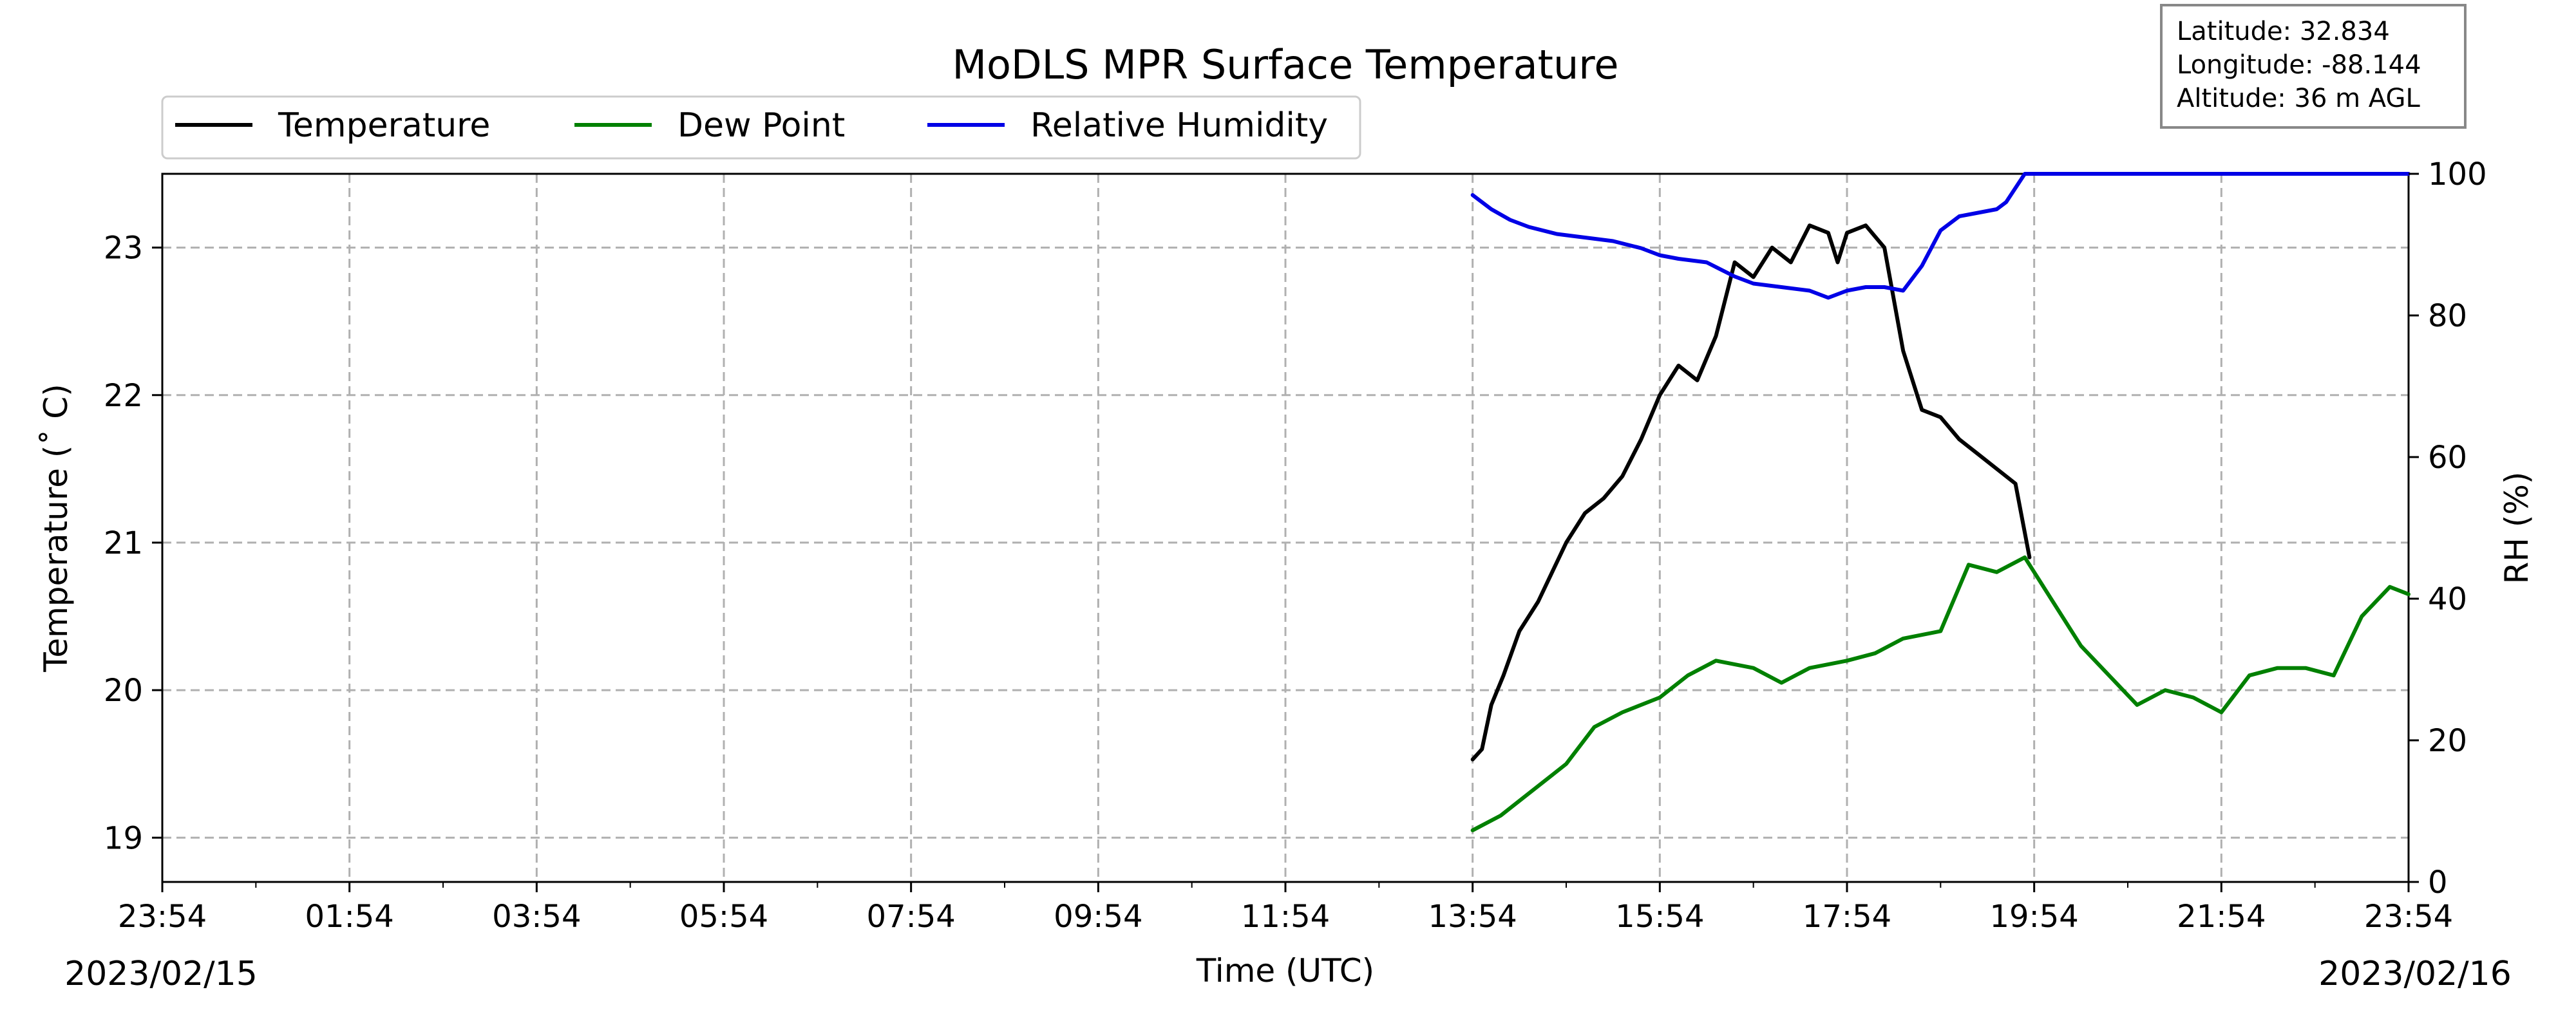 The width and height of the screenshot is (2576, 1030). What do you see at coordinates (161, 974) in the screenshot?
I see `date-start-label: 2023/02/15` at bounding box center [161, 974].